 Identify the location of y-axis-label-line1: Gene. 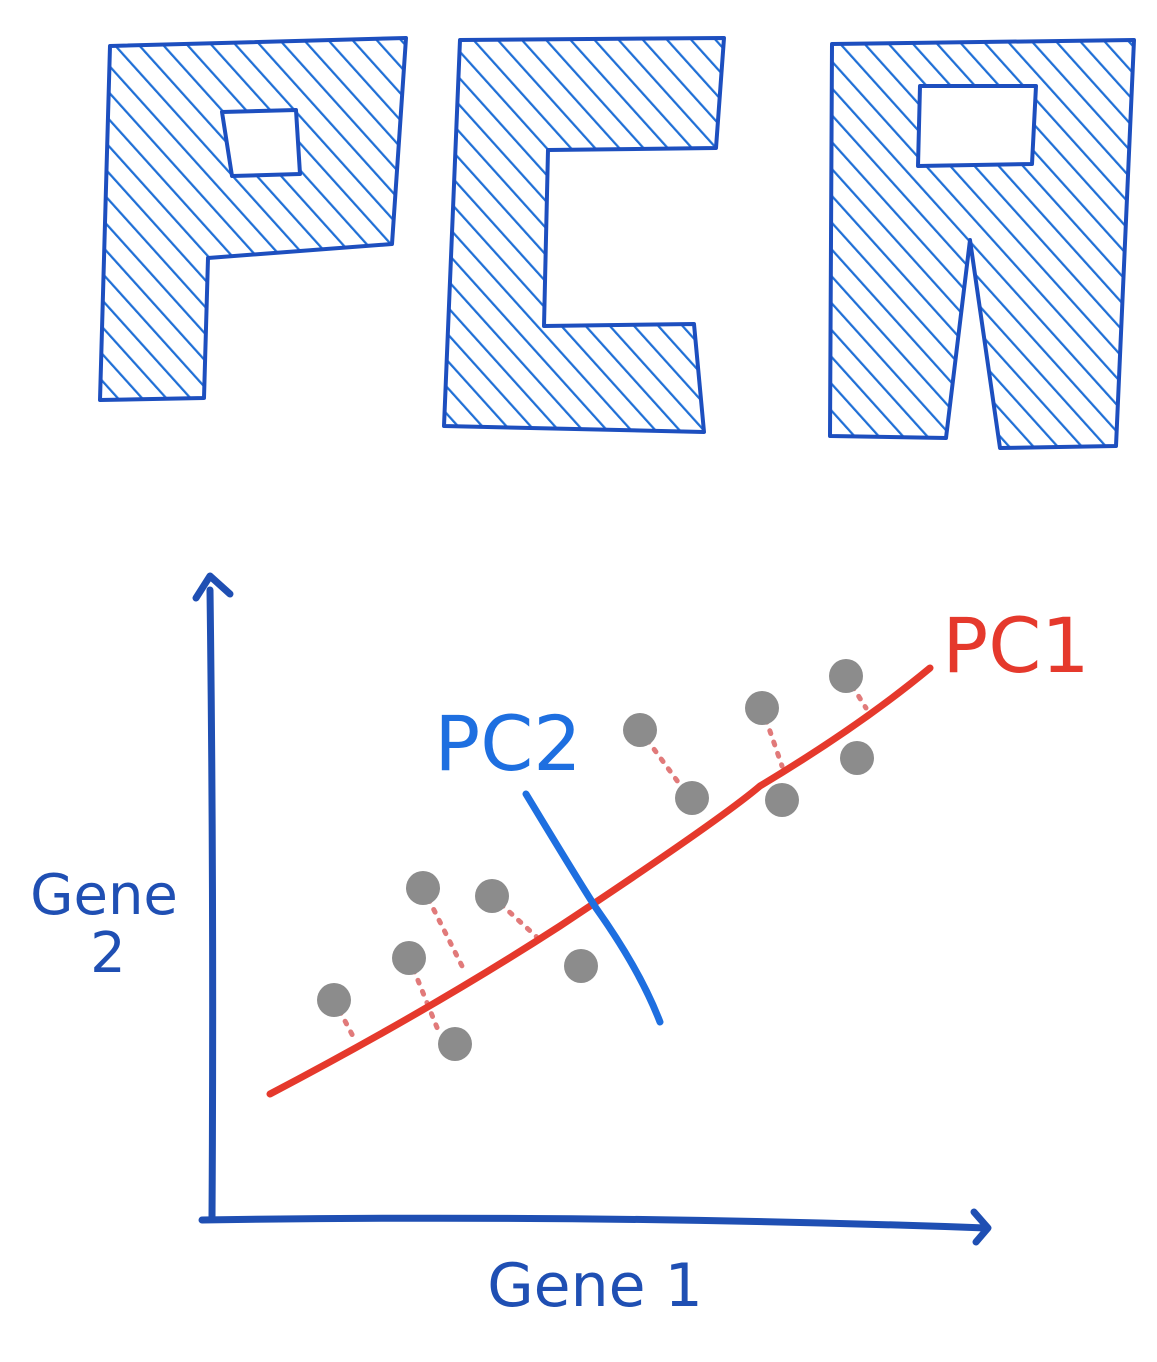
(104, 895).